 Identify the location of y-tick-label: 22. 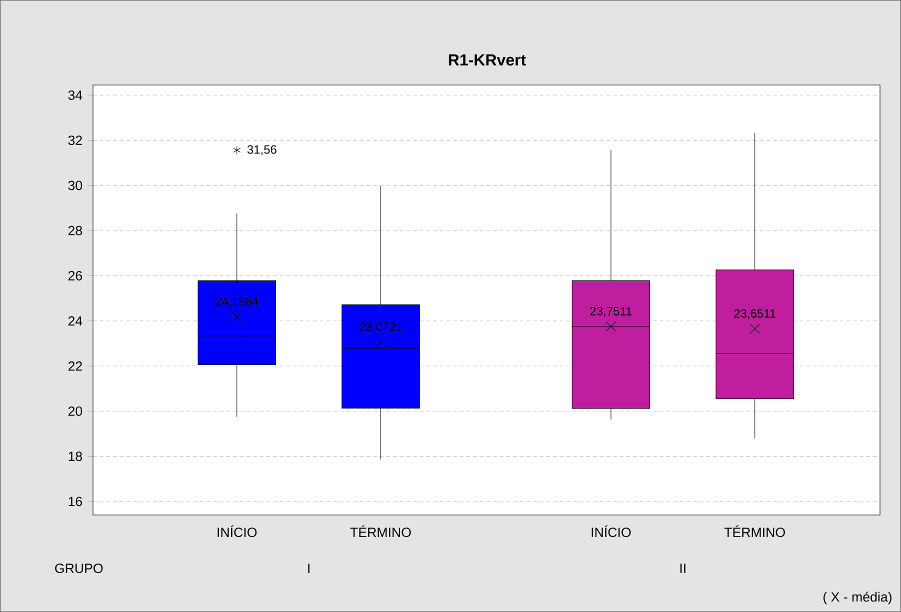
(75, 366).